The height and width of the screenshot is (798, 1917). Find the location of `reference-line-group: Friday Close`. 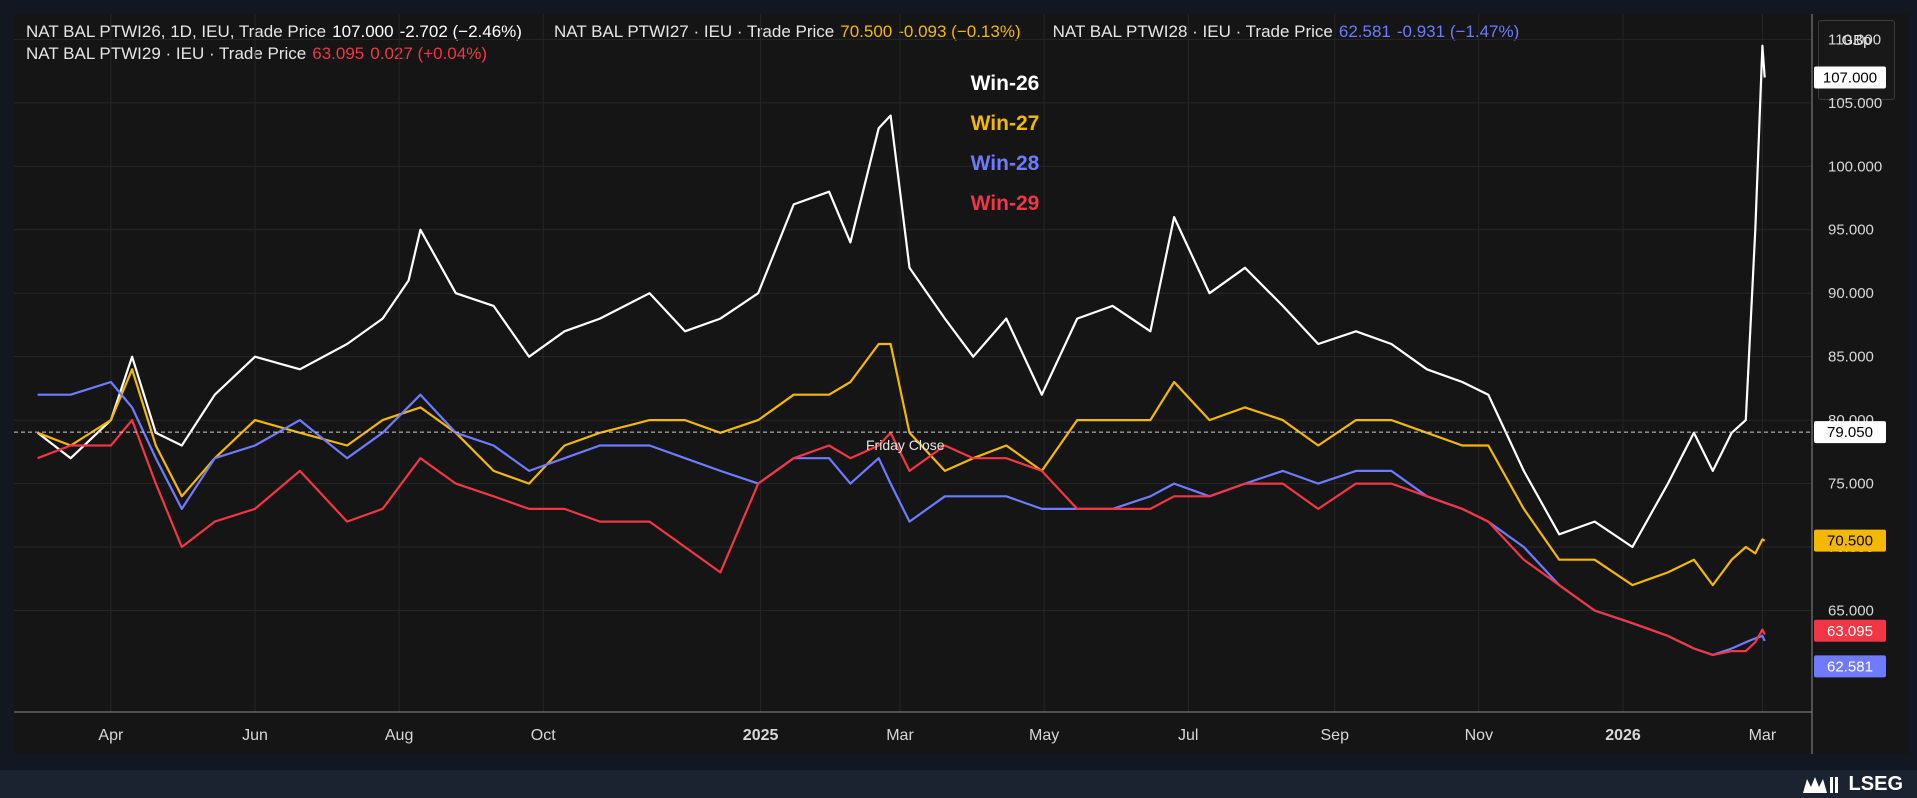

reference-line-group: Friday Close is located at coordinates (913, 442).